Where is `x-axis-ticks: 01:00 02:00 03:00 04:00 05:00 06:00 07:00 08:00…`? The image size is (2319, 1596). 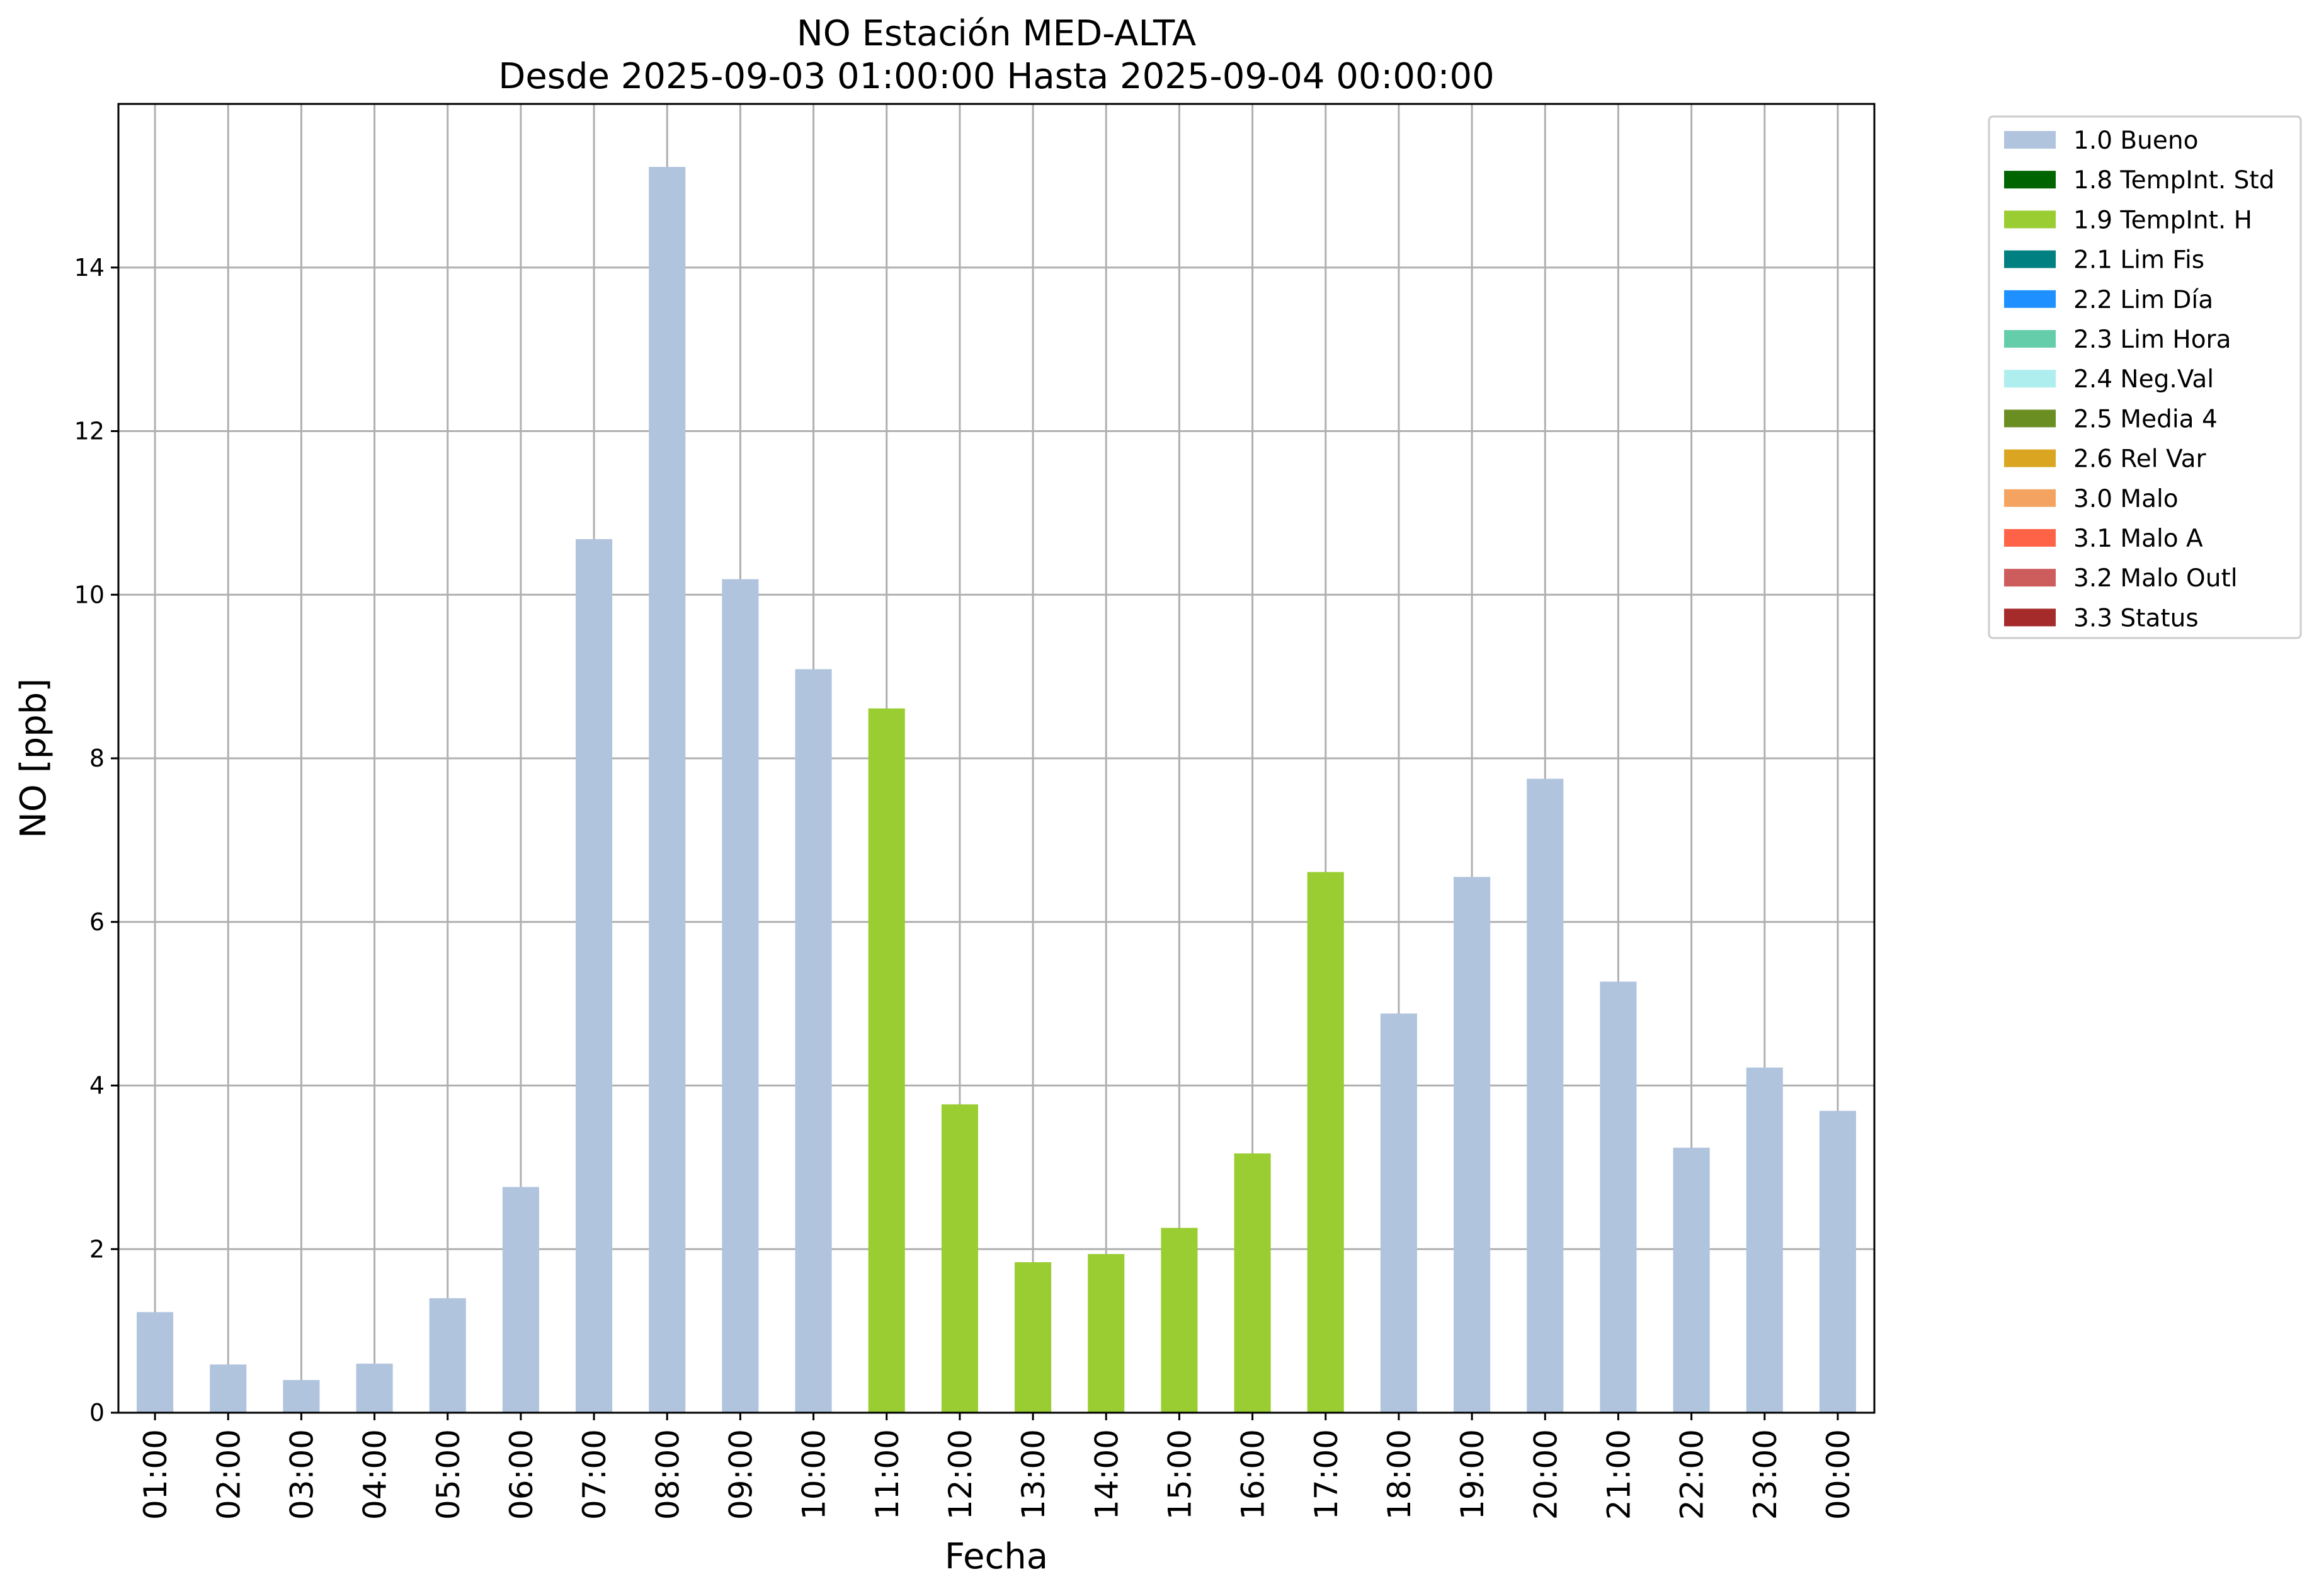 x-axis-ticks: 01:00 02:00 03:00 04:00 05:00 06:00 07:00 08:00… is located at coordinates (997, 1466).